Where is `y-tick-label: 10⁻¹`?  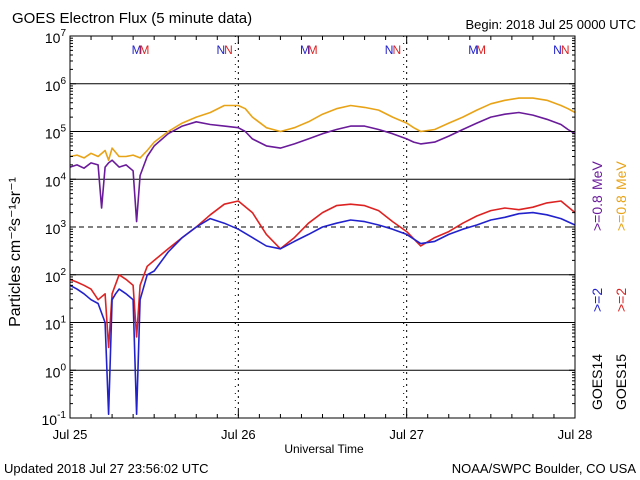 y-tick-label: 10⁻¹ is located at coordinates (54, 419).